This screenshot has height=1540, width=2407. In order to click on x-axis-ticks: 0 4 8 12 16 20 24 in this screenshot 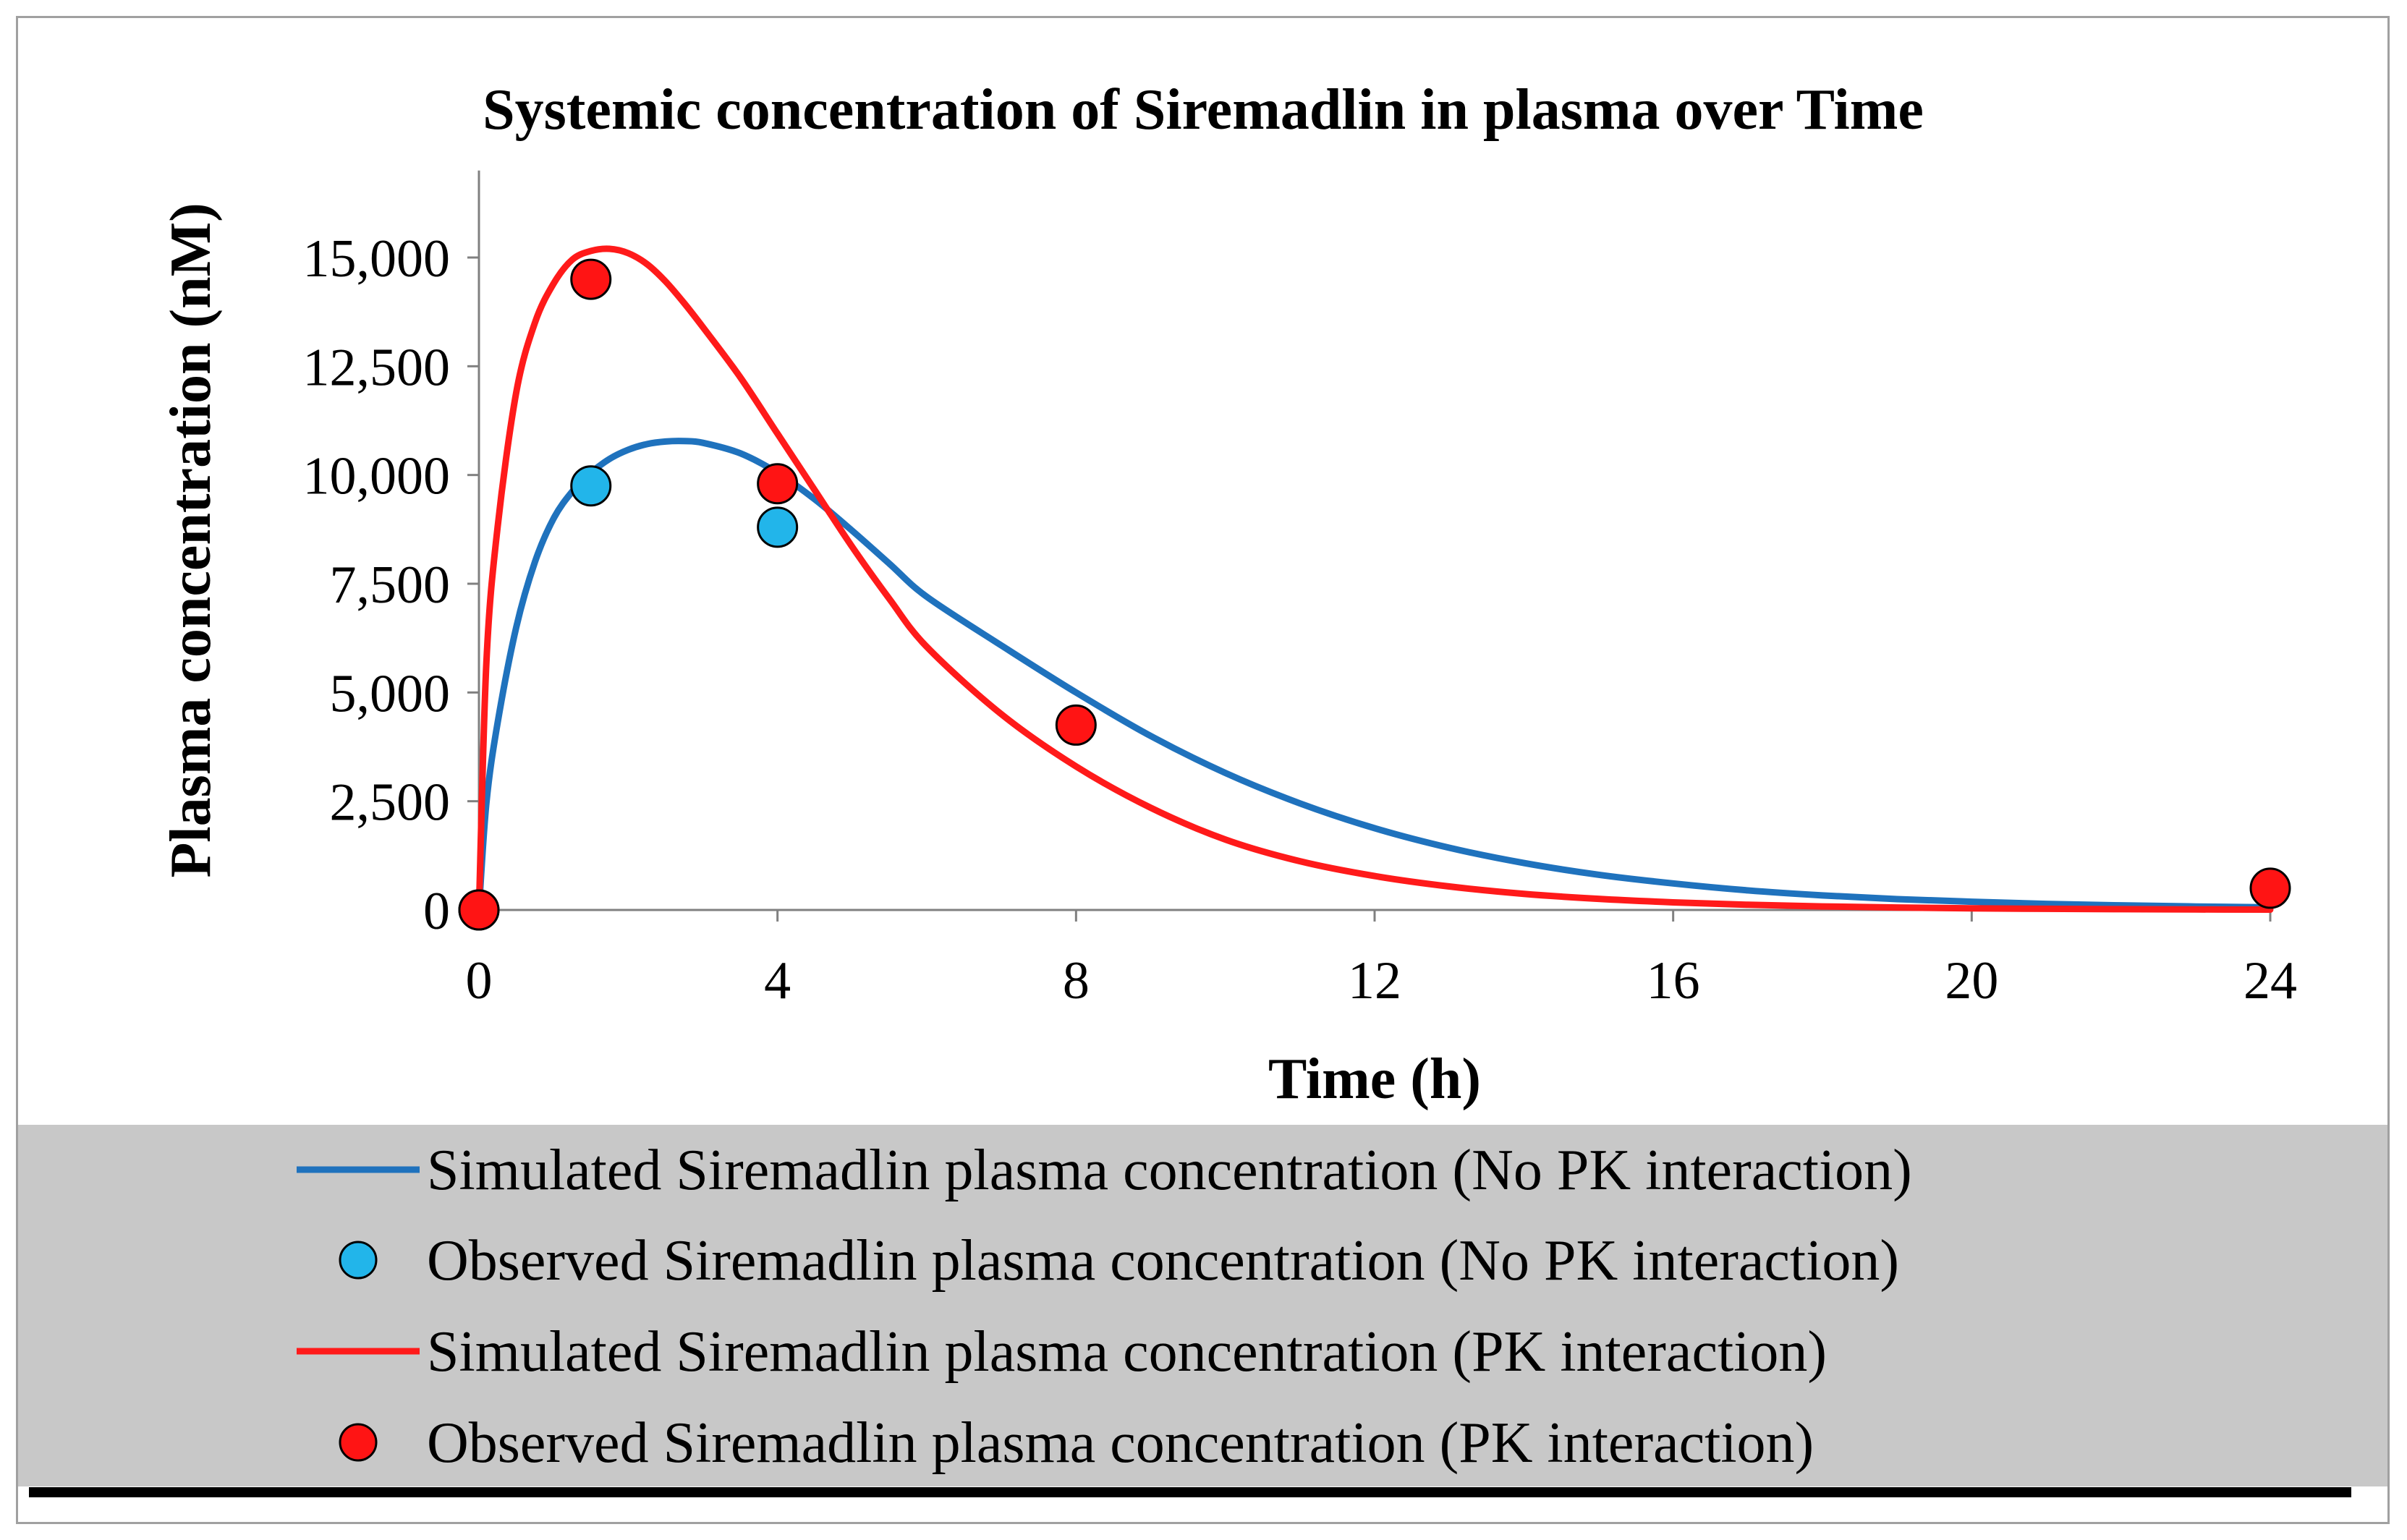, I will do `click(1381, 960)`.